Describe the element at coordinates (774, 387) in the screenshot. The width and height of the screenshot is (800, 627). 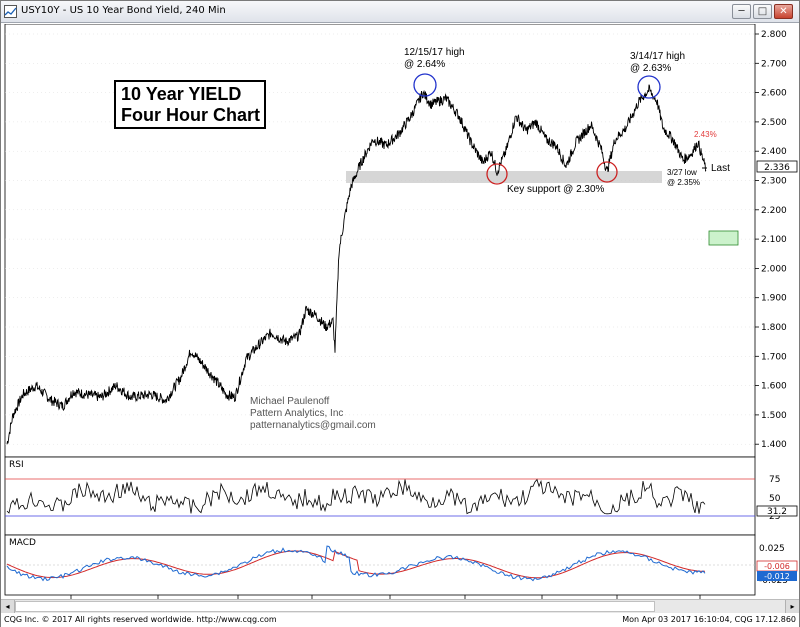
I see `price-tick-label: 1.600` at that location.